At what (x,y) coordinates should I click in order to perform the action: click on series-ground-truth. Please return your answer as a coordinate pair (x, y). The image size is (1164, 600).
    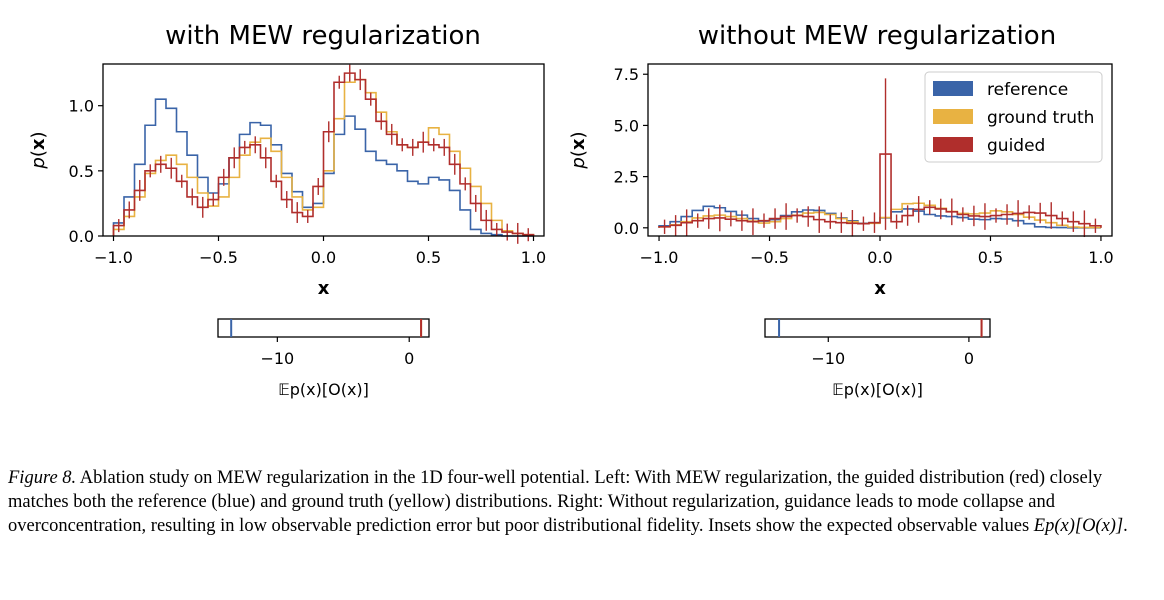
    Looking at the image, I should click on (323, 157).